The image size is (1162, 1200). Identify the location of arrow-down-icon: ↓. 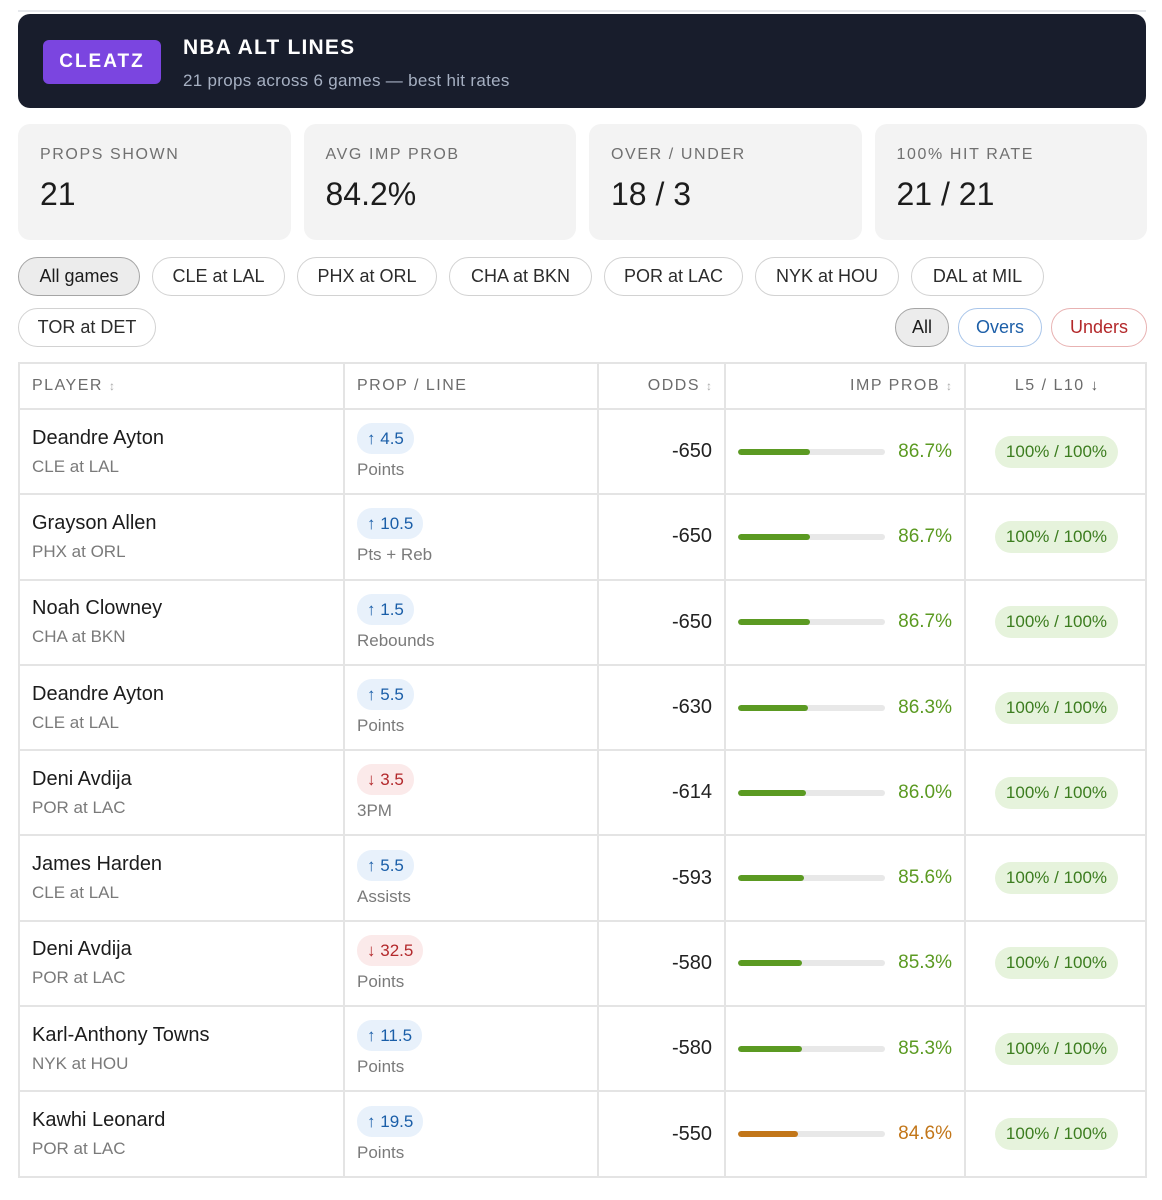
(371, 950).